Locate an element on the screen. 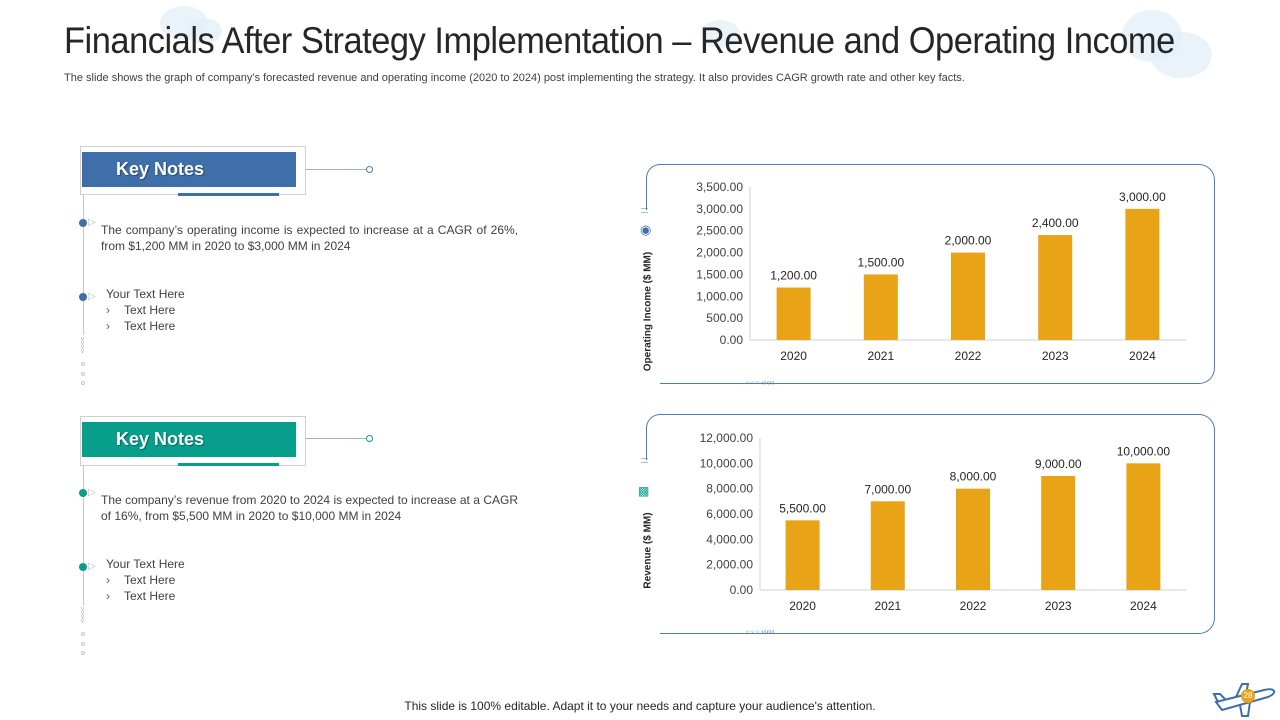  x-tick-label: 2021 is located at coordinates (880, 356).